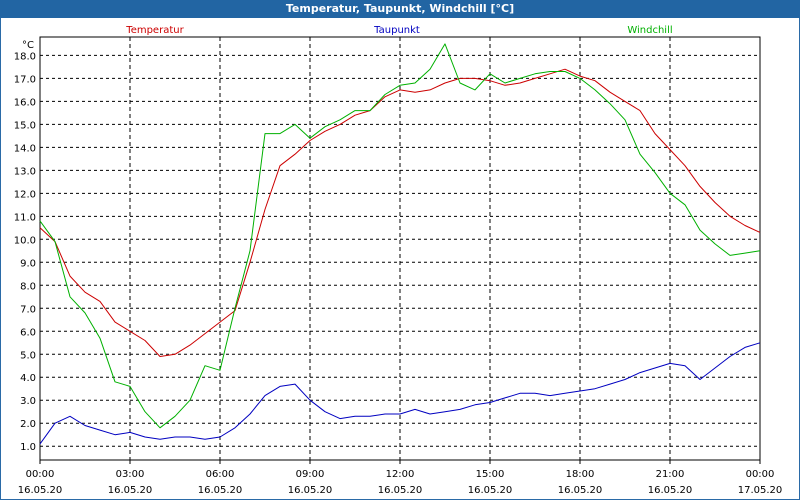  Describe the element at coordinates (130, 474) in the screenshot. I see `x-tick-time: 03:00` at that location.